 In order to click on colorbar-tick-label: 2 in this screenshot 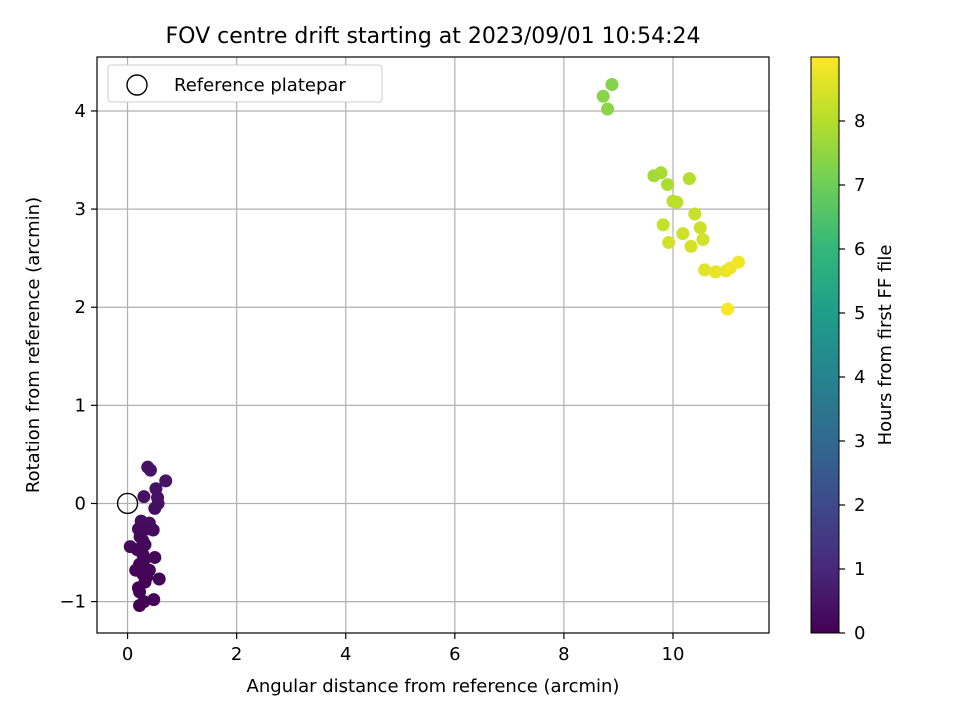, I will do `click(859, 505)`.